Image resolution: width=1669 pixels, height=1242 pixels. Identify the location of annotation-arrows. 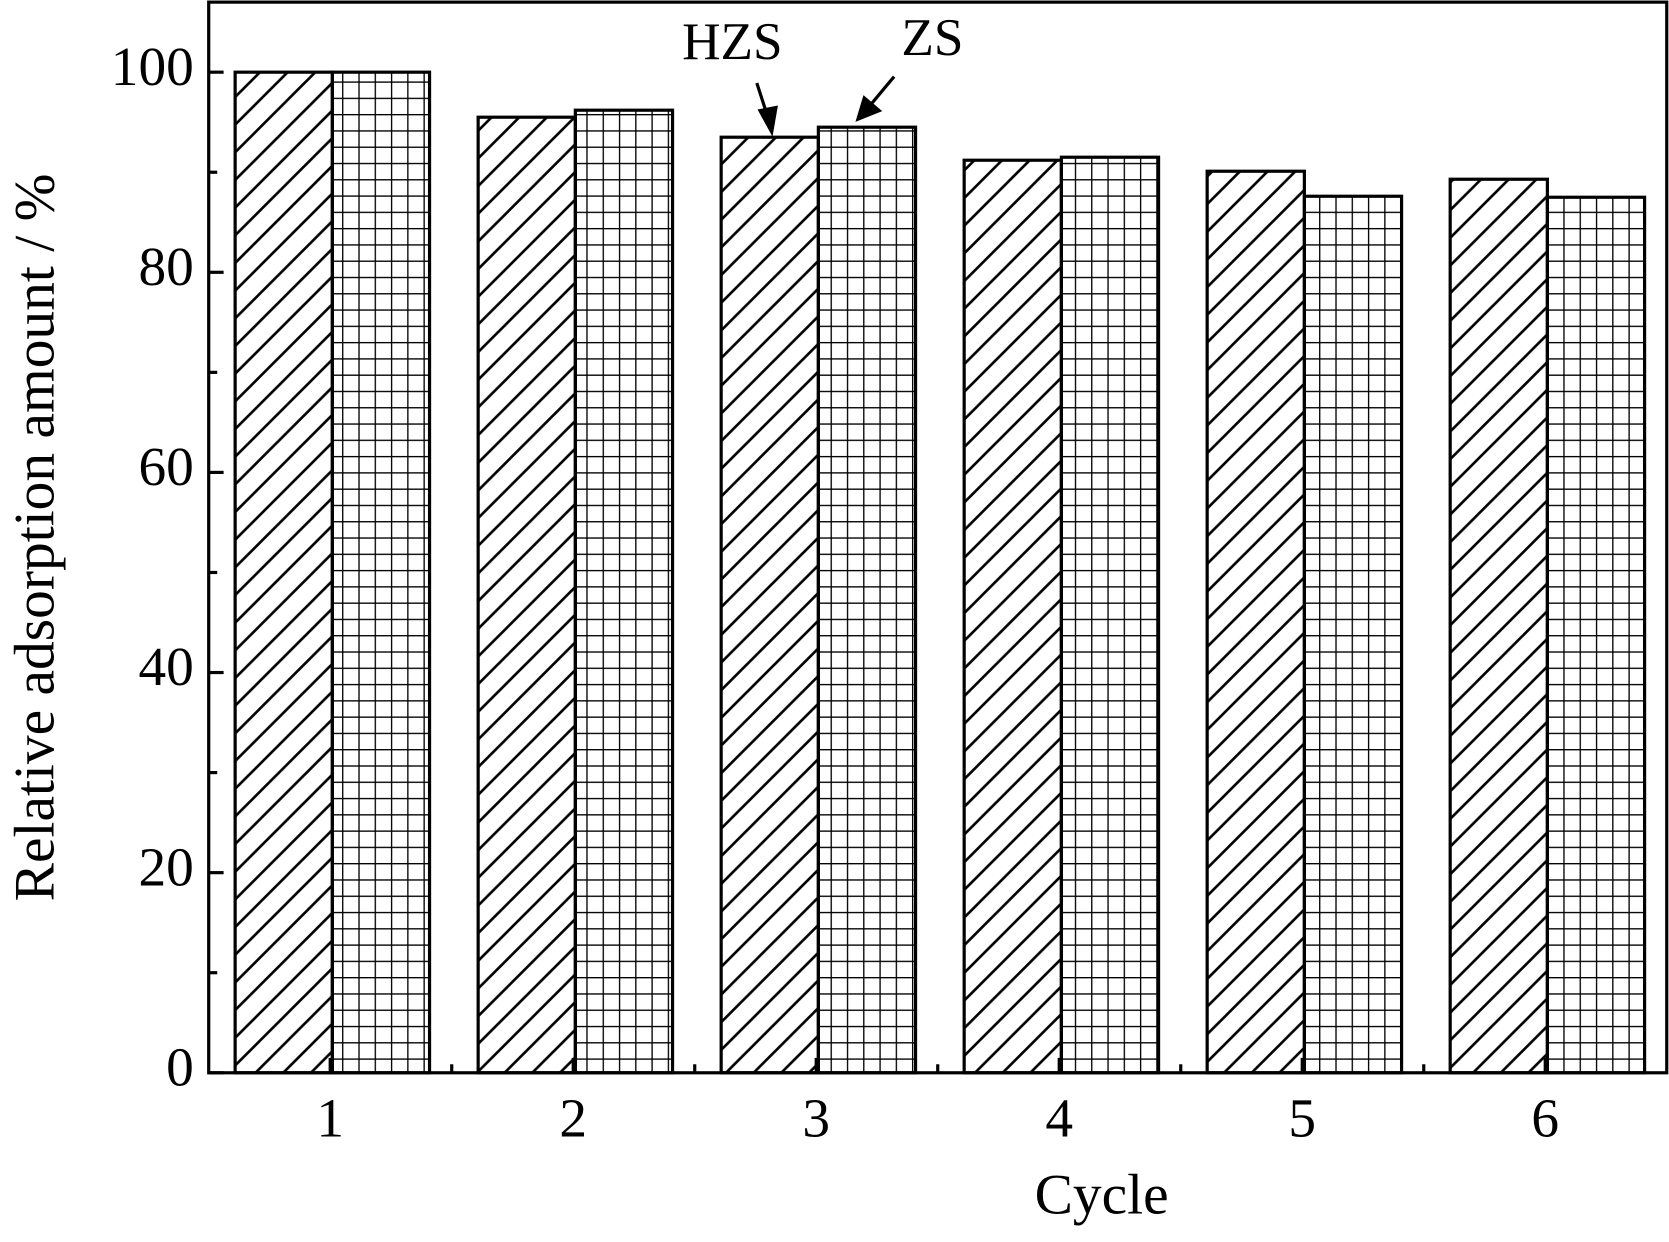
(825, 106).